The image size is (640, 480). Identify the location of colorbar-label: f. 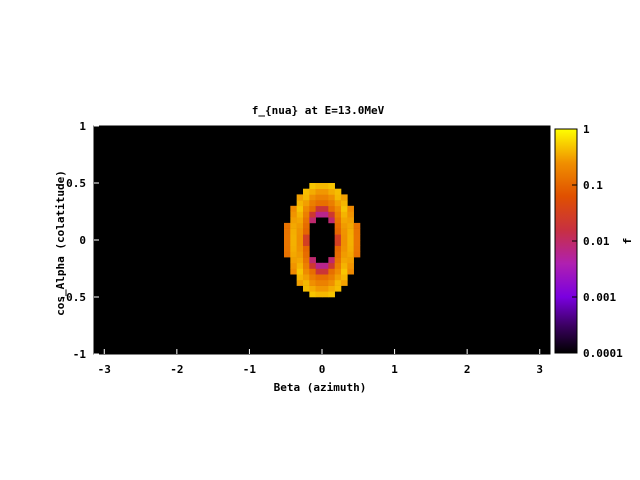
(627, 241).